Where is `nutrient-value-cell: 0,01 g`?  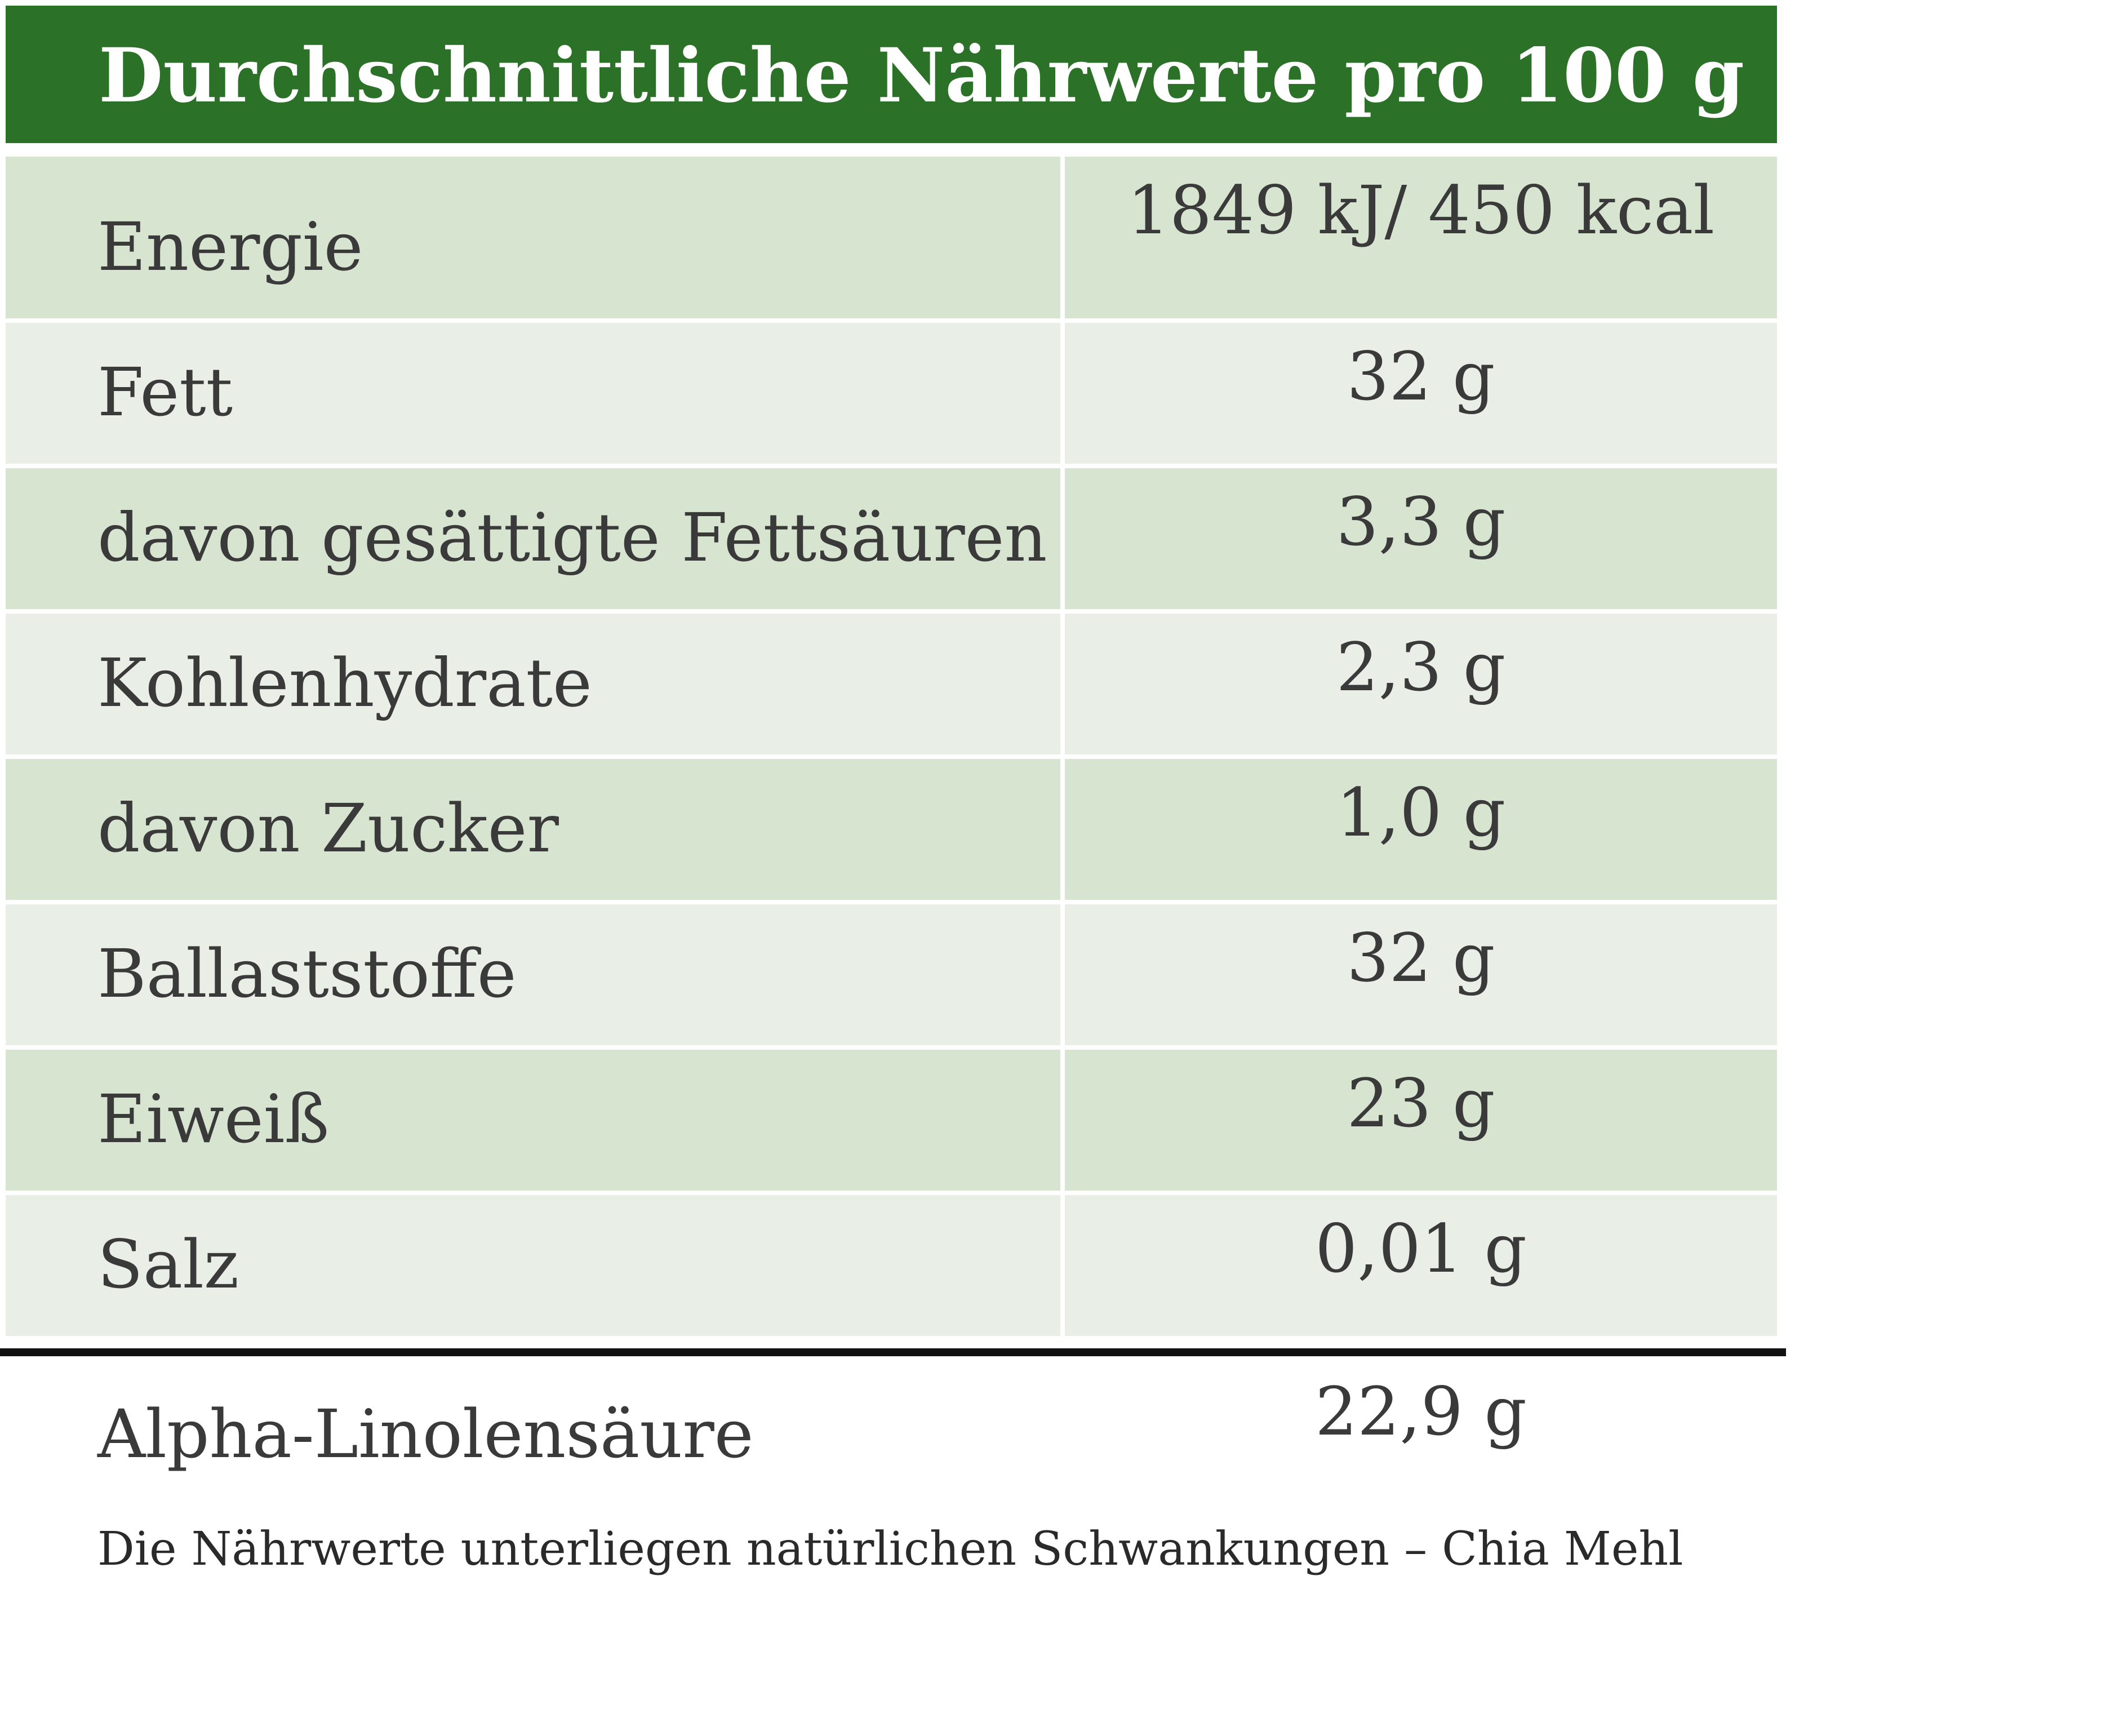
nutrient-value-cell: 0,01 g is located at coordinates (1421, 1265).